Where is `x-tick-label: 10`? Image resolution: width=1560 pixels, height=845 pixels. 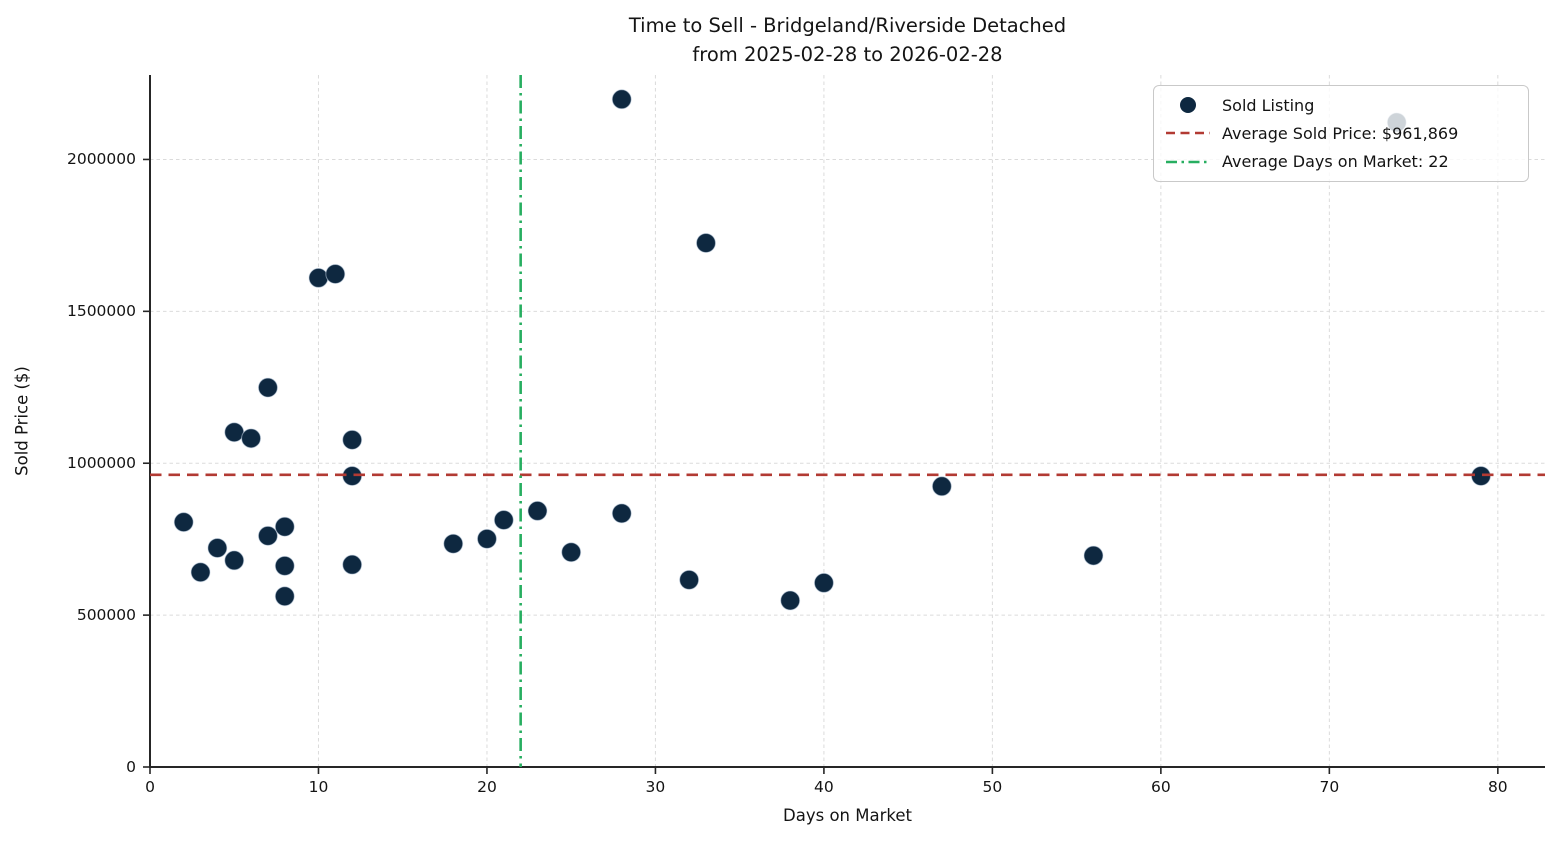
x-tick-label: 10 is located at coordinates (318, 787).